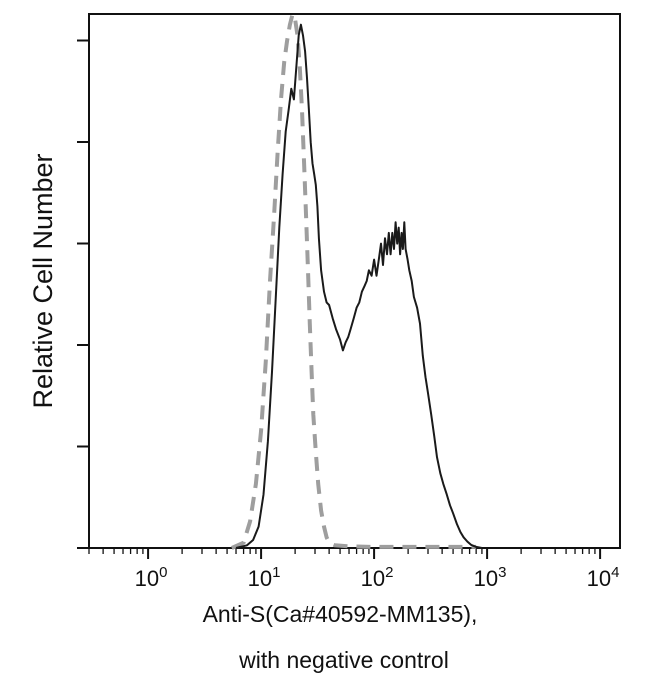  Describe the element at coordinates (343, 660) in the screenshot. I see `x-axis-label-line2: with negative control` at that location.